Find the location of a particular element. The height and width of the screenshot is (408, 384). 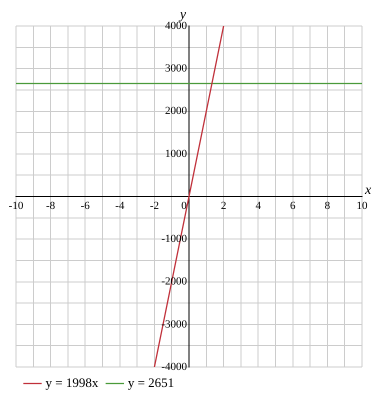

x-tick-label: 6 is located at coordinates (293, 206).